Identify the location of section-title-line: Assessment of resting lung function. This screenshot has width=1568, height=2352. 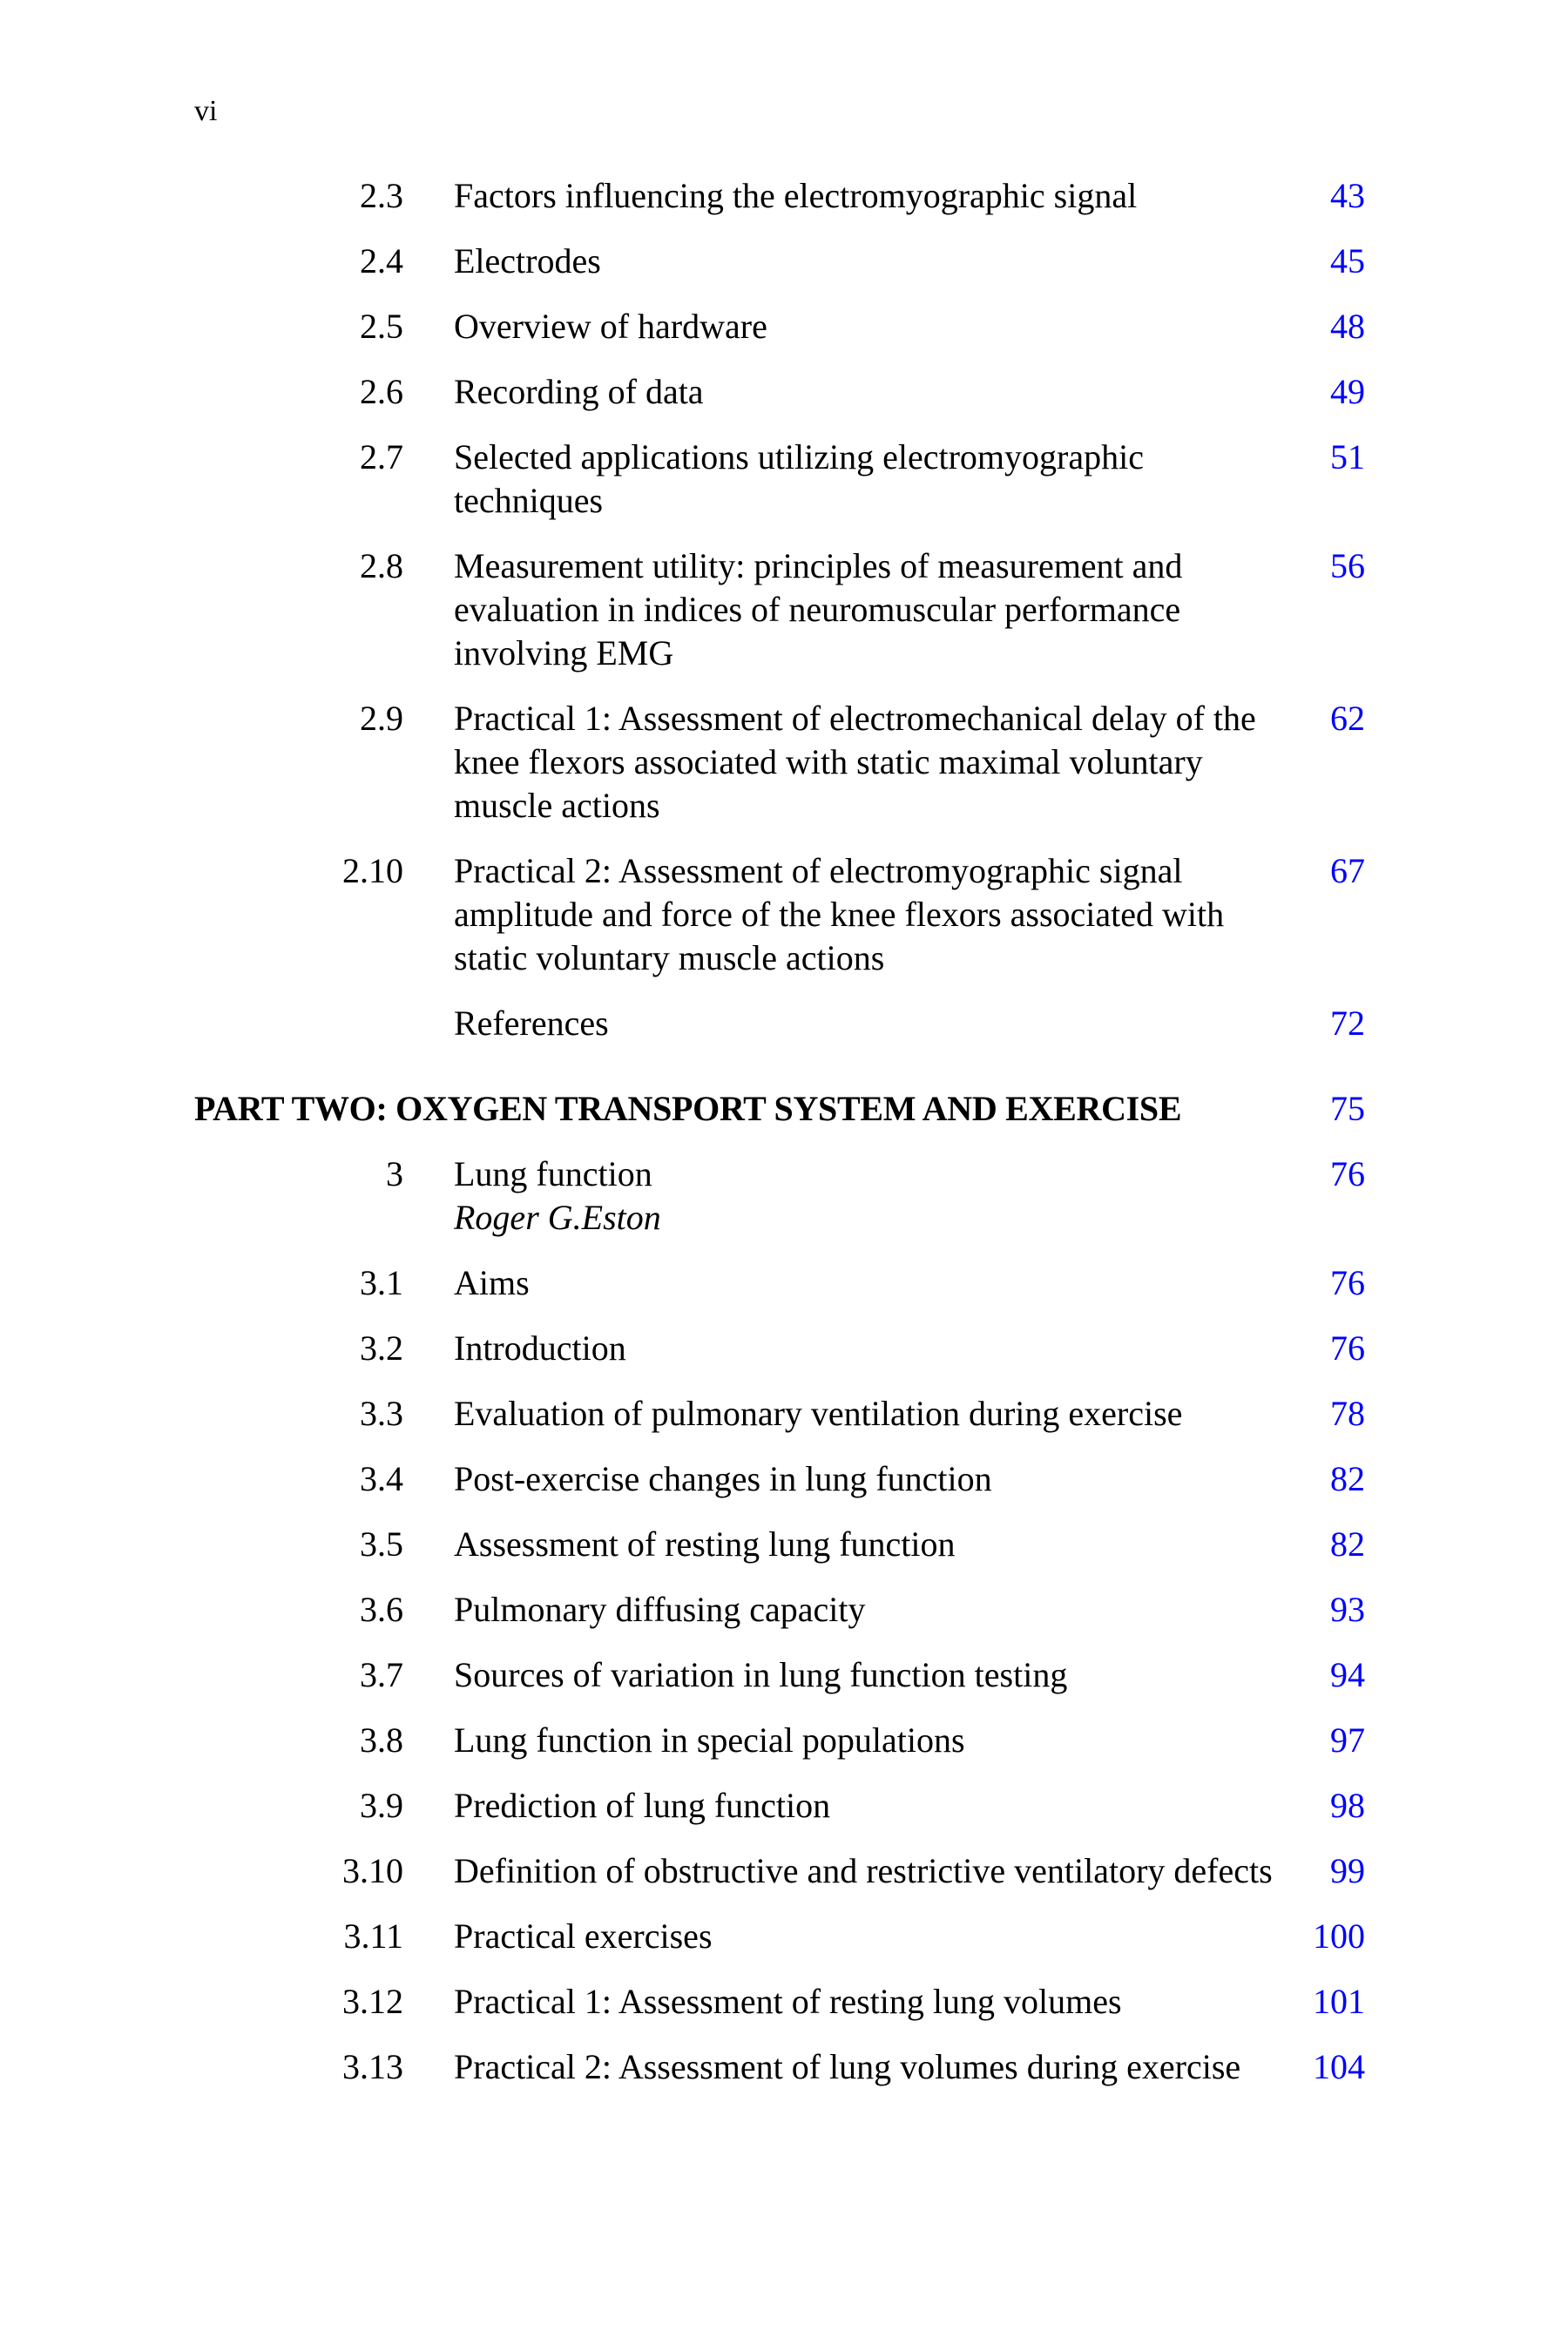
(705, 1544).